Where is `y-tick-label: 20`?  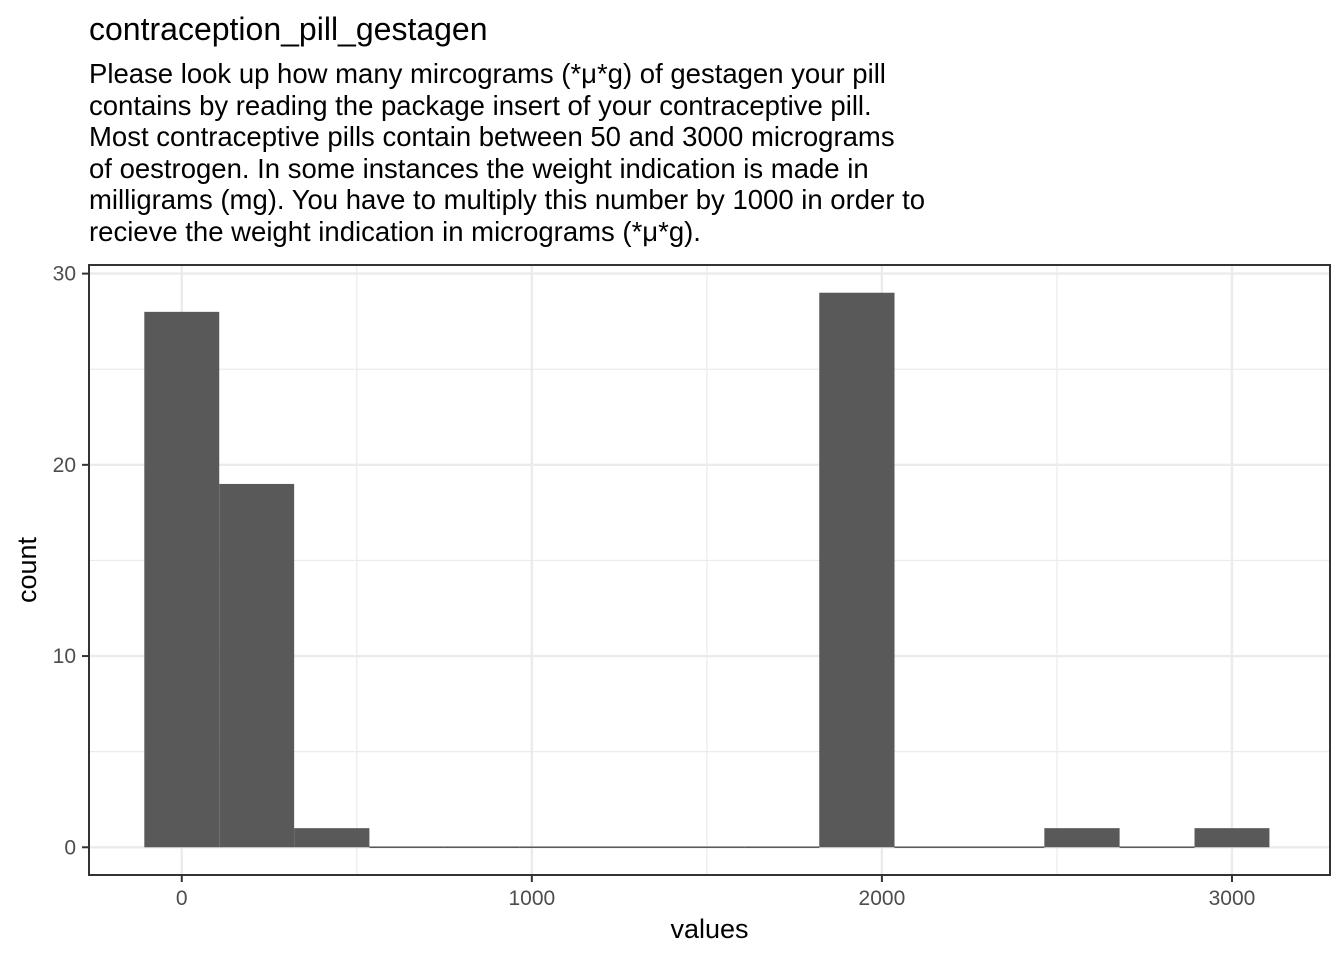 y-tick-label: 20 is located at coordinates (64, 465).